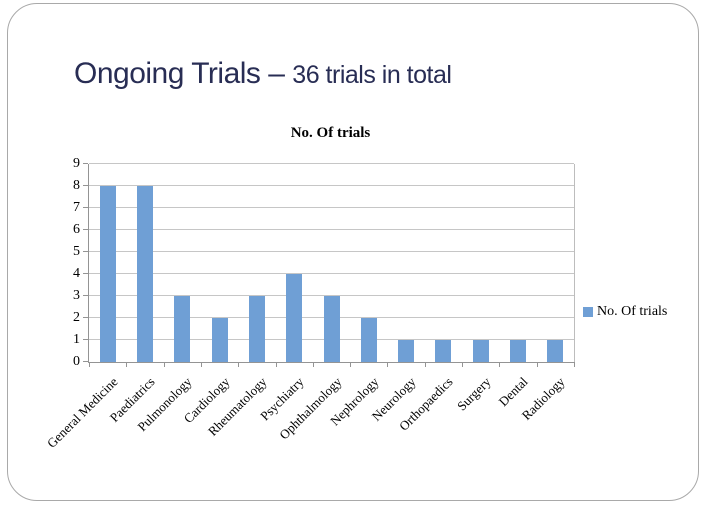 This screenshot has height=507, width=705. Describe the element at coordinates (76, 185) in the screenshot. I see `y-tick-label: 8` at that location.